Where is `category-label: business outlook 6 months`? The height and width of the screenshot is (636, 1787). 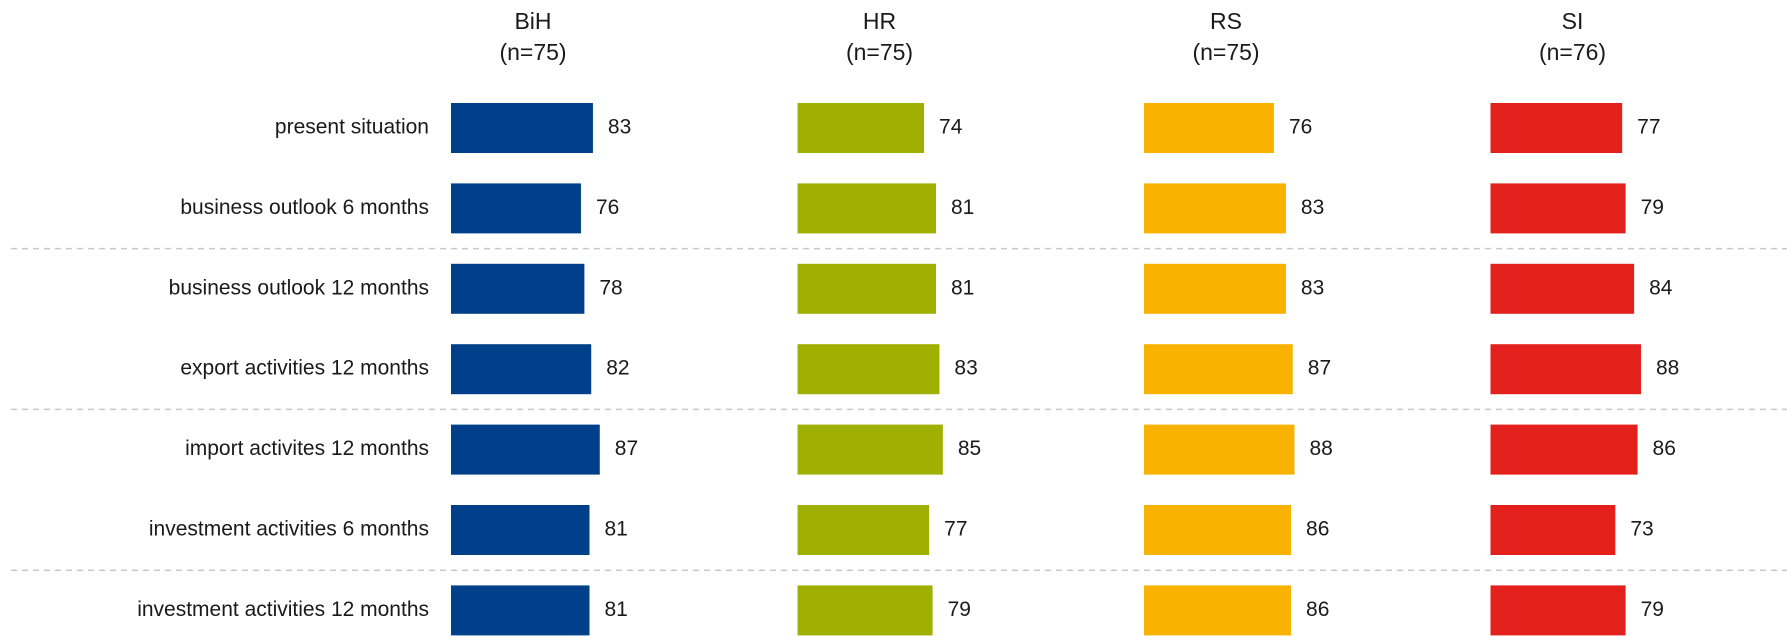
category-label: business outlook 6 months is located at coordinates (304, 207).